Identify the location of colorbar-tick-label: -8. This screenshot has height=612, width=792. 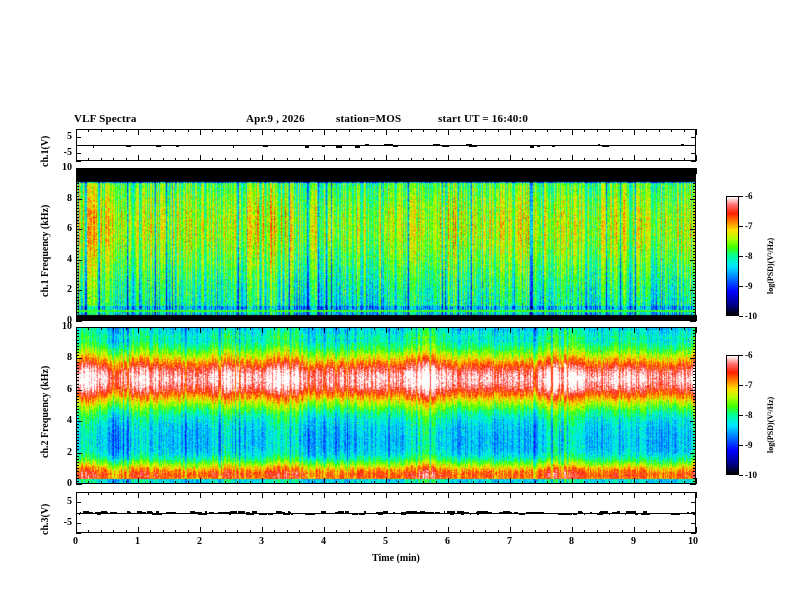
(749, 415).